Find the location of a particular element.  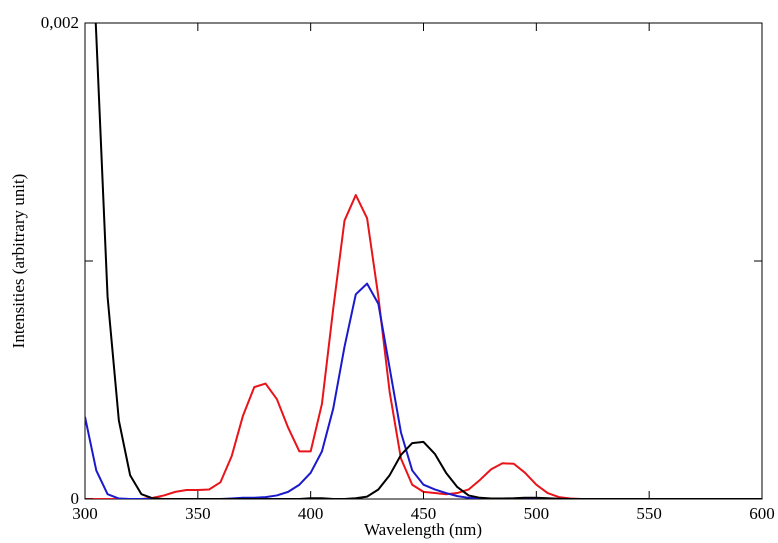

x-tick-label: 300 is located at coordinates (85, 513).